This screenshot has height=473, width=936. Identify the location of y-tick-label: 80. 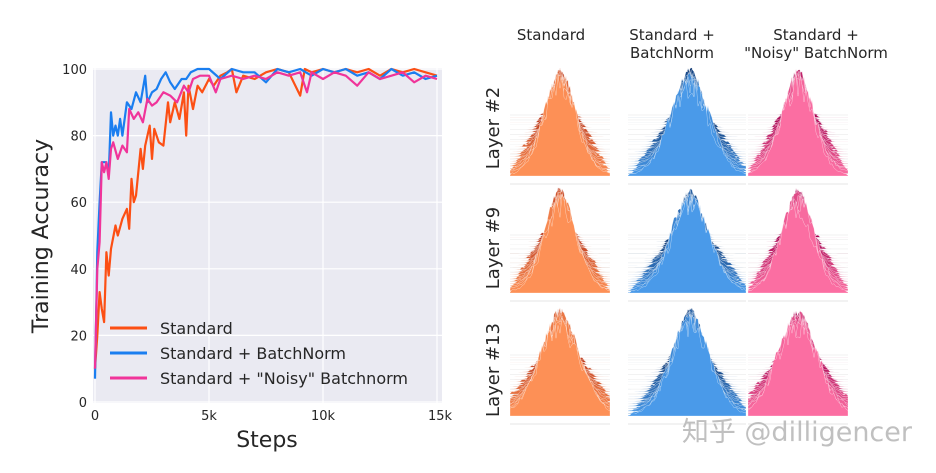
(78, 137).